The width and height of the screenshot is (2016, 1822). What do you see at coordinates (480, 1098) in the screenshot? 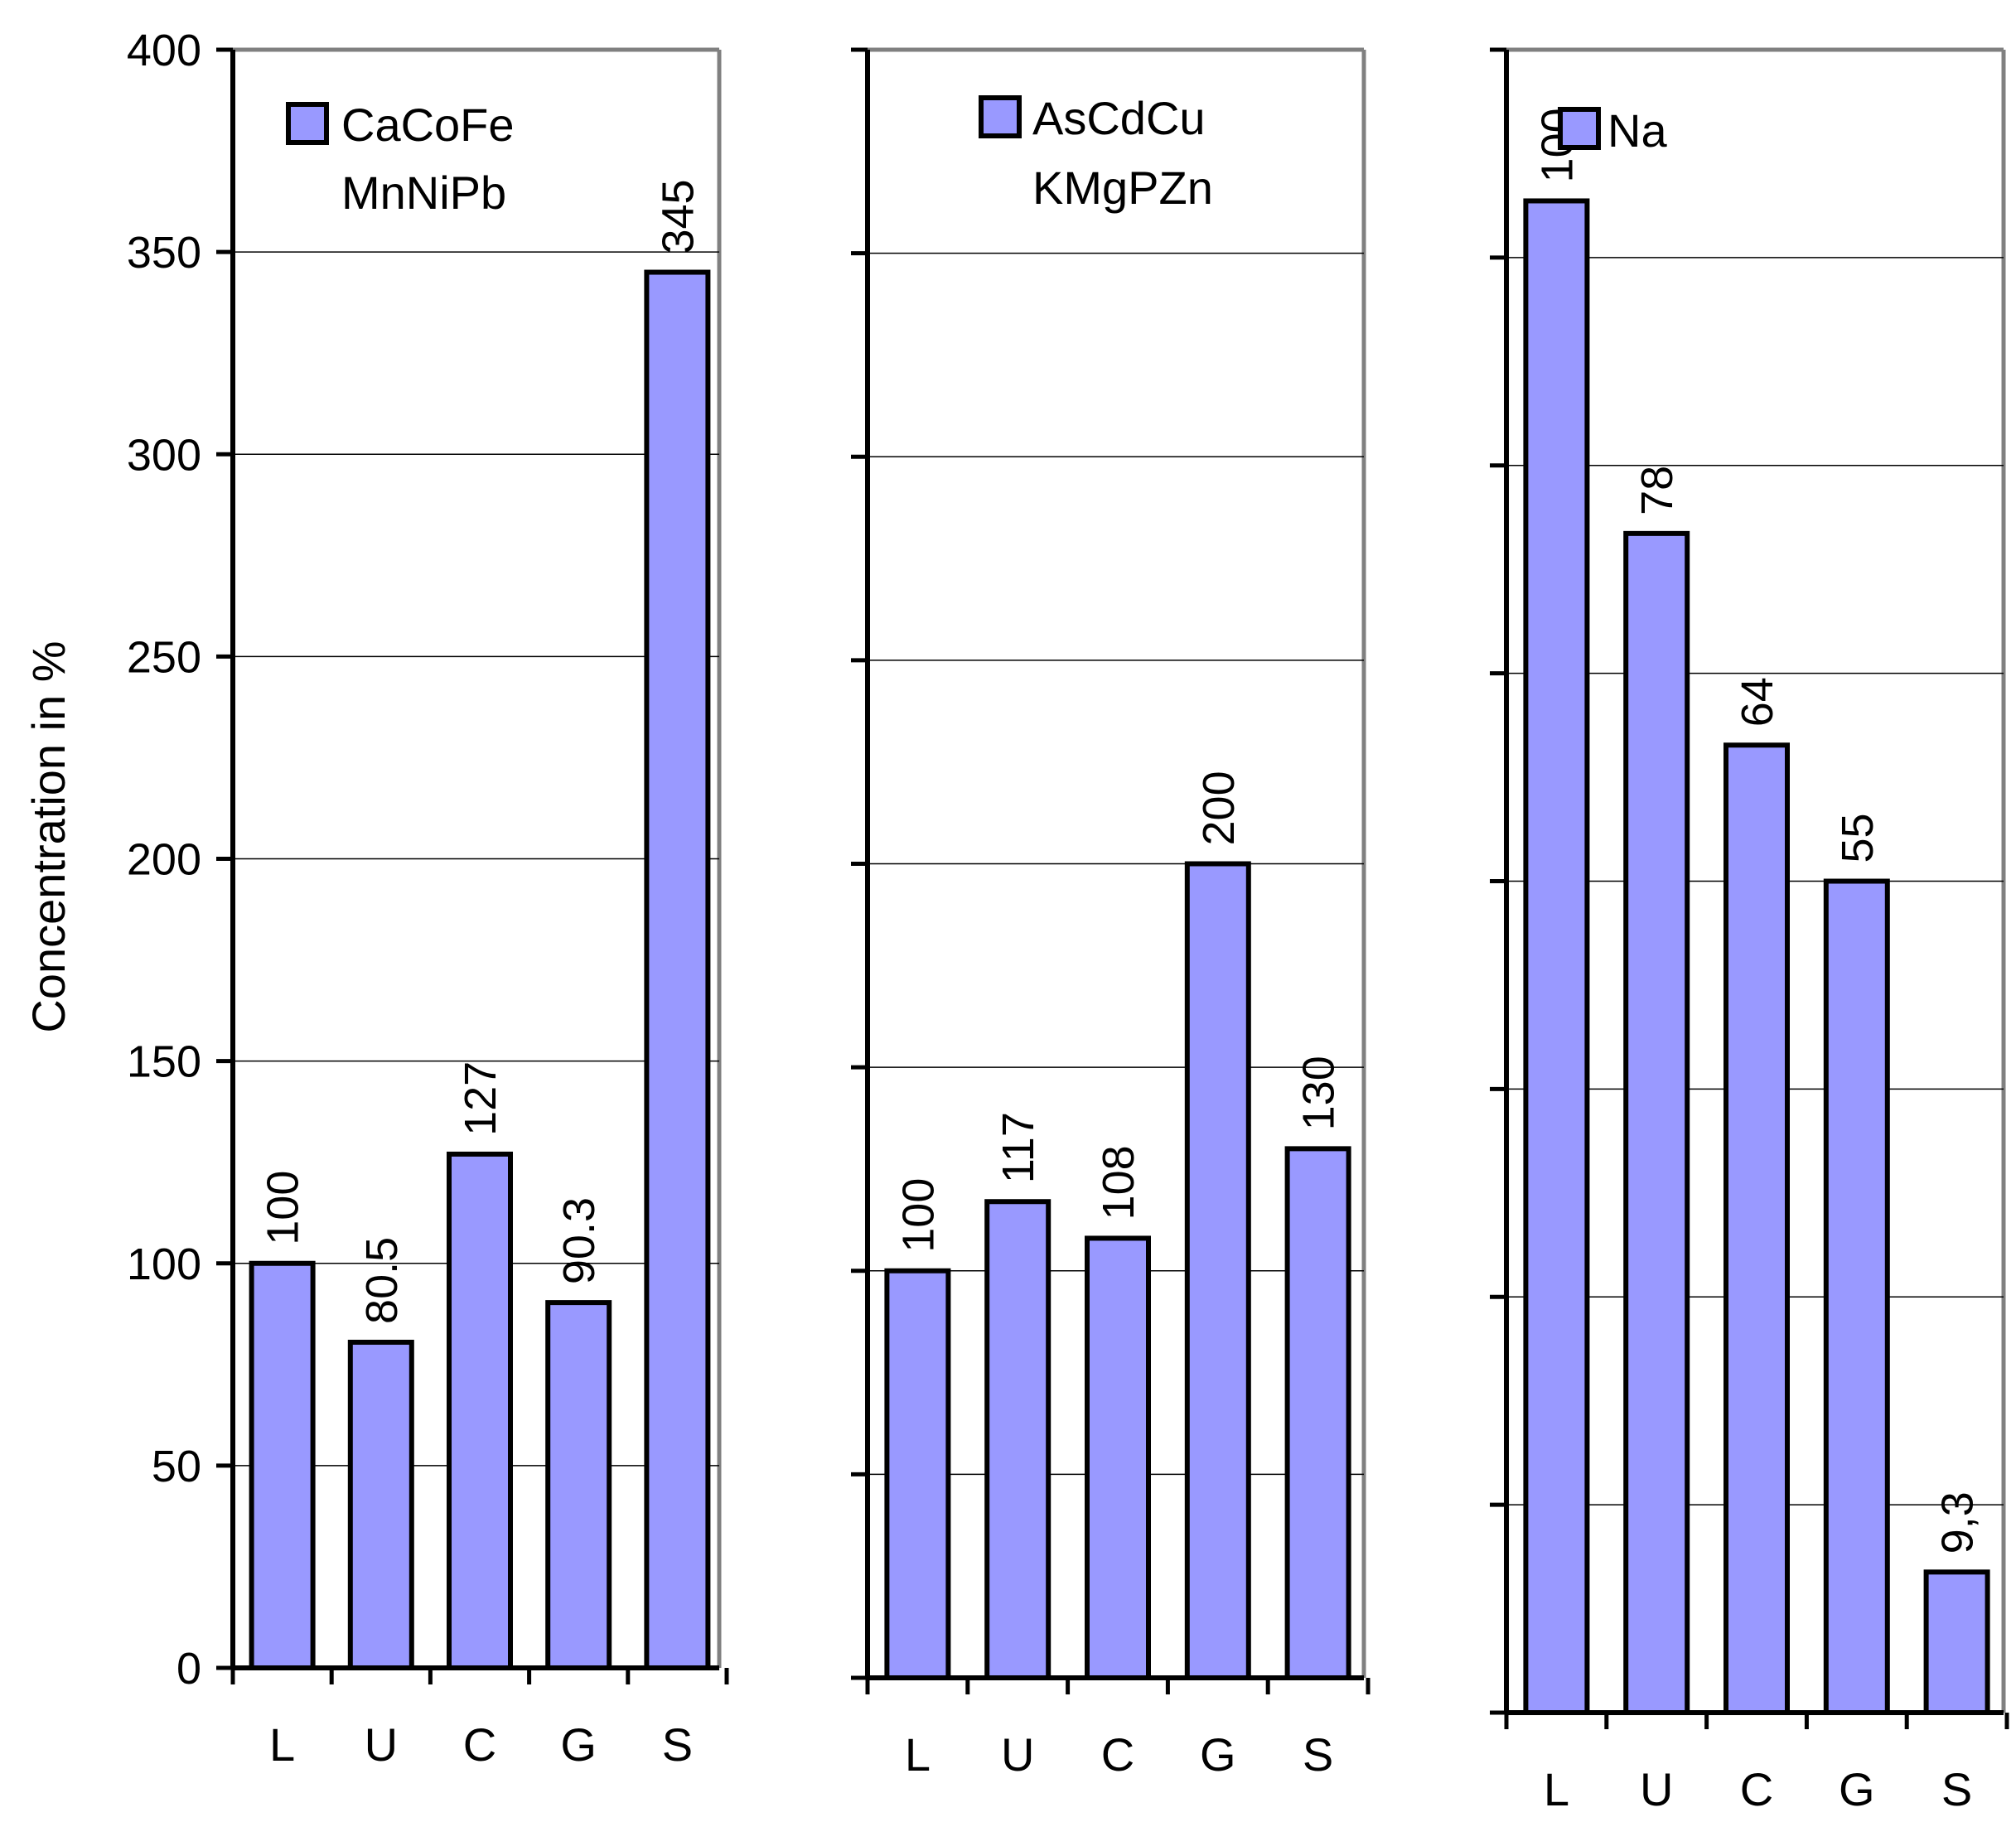
I see `data-label: 127` at bounding box center [480, 1098].